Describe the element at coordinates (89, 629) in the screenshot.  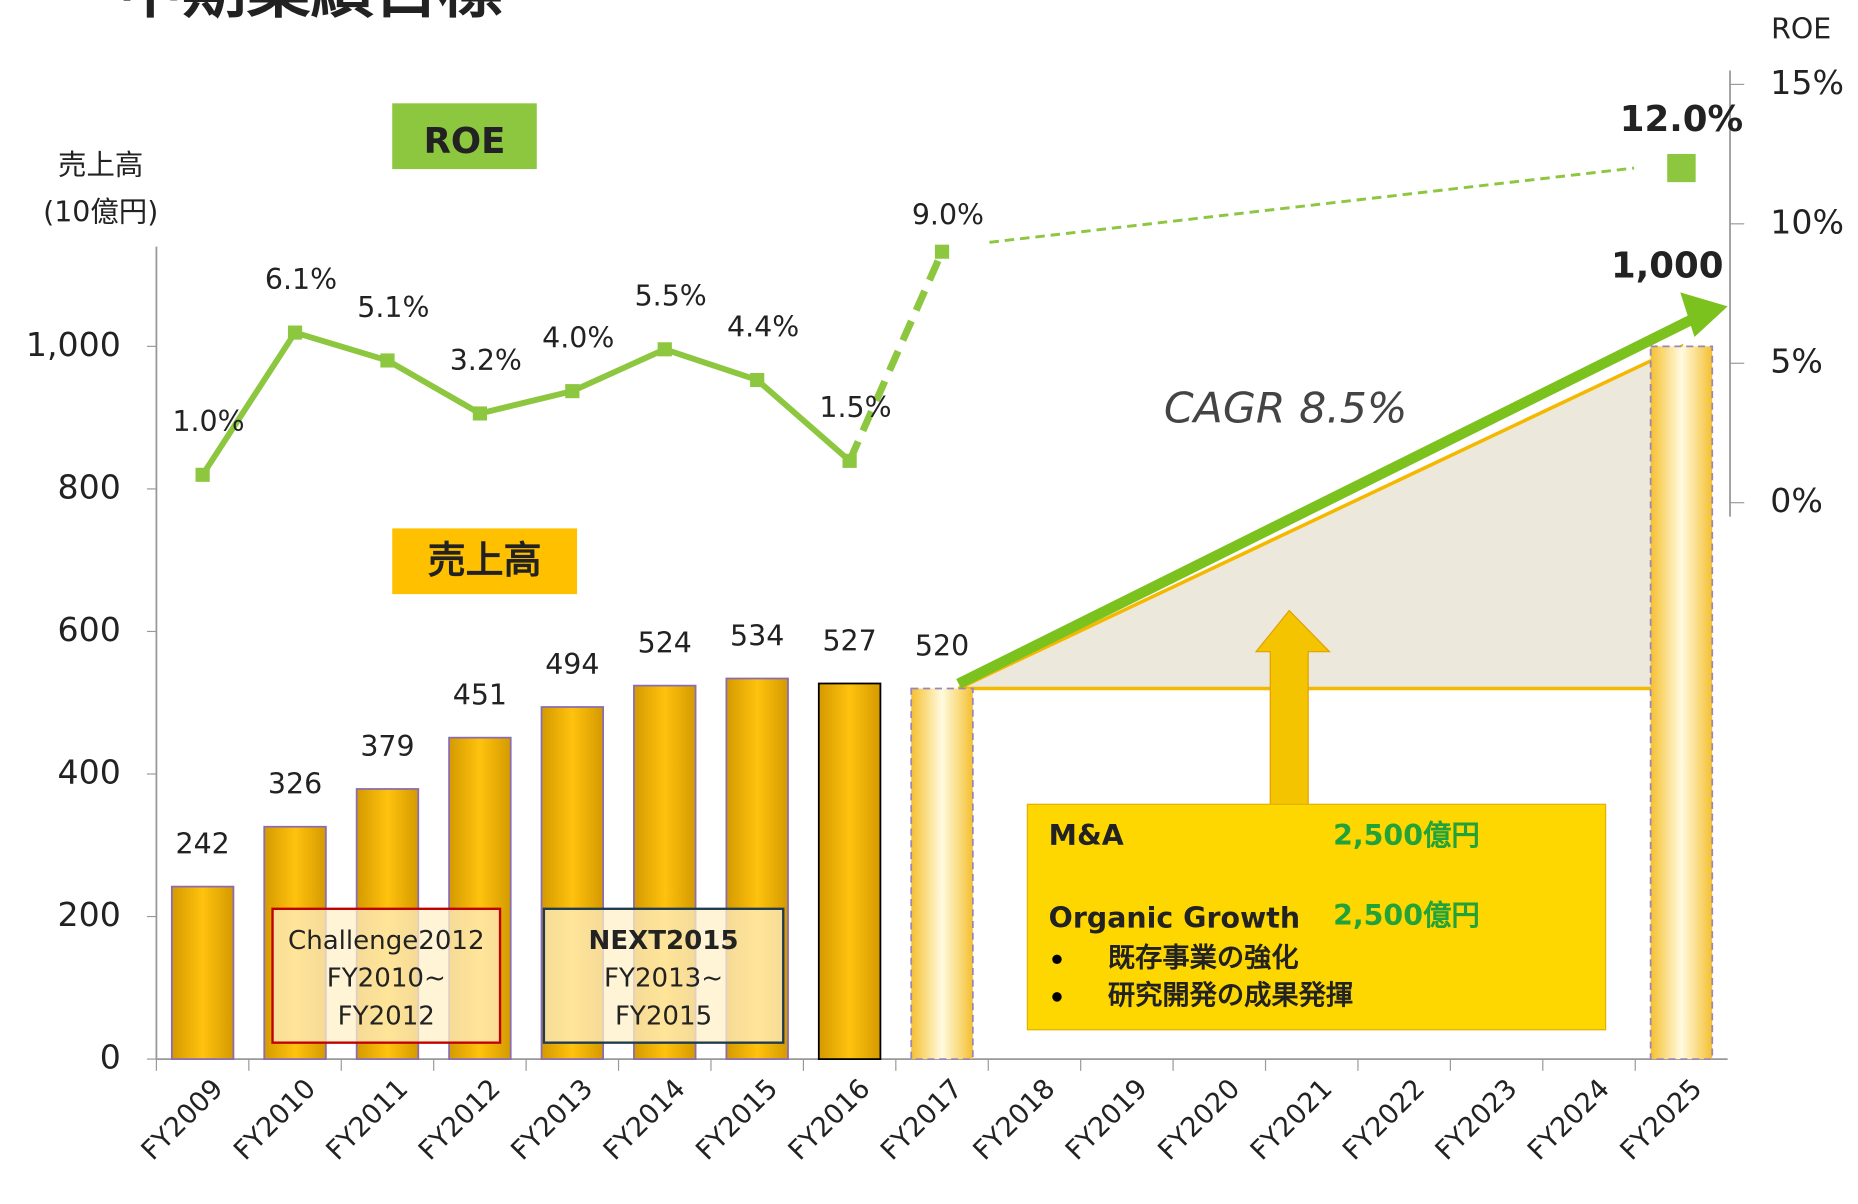
I see `y-tick-label: 600` at that location.